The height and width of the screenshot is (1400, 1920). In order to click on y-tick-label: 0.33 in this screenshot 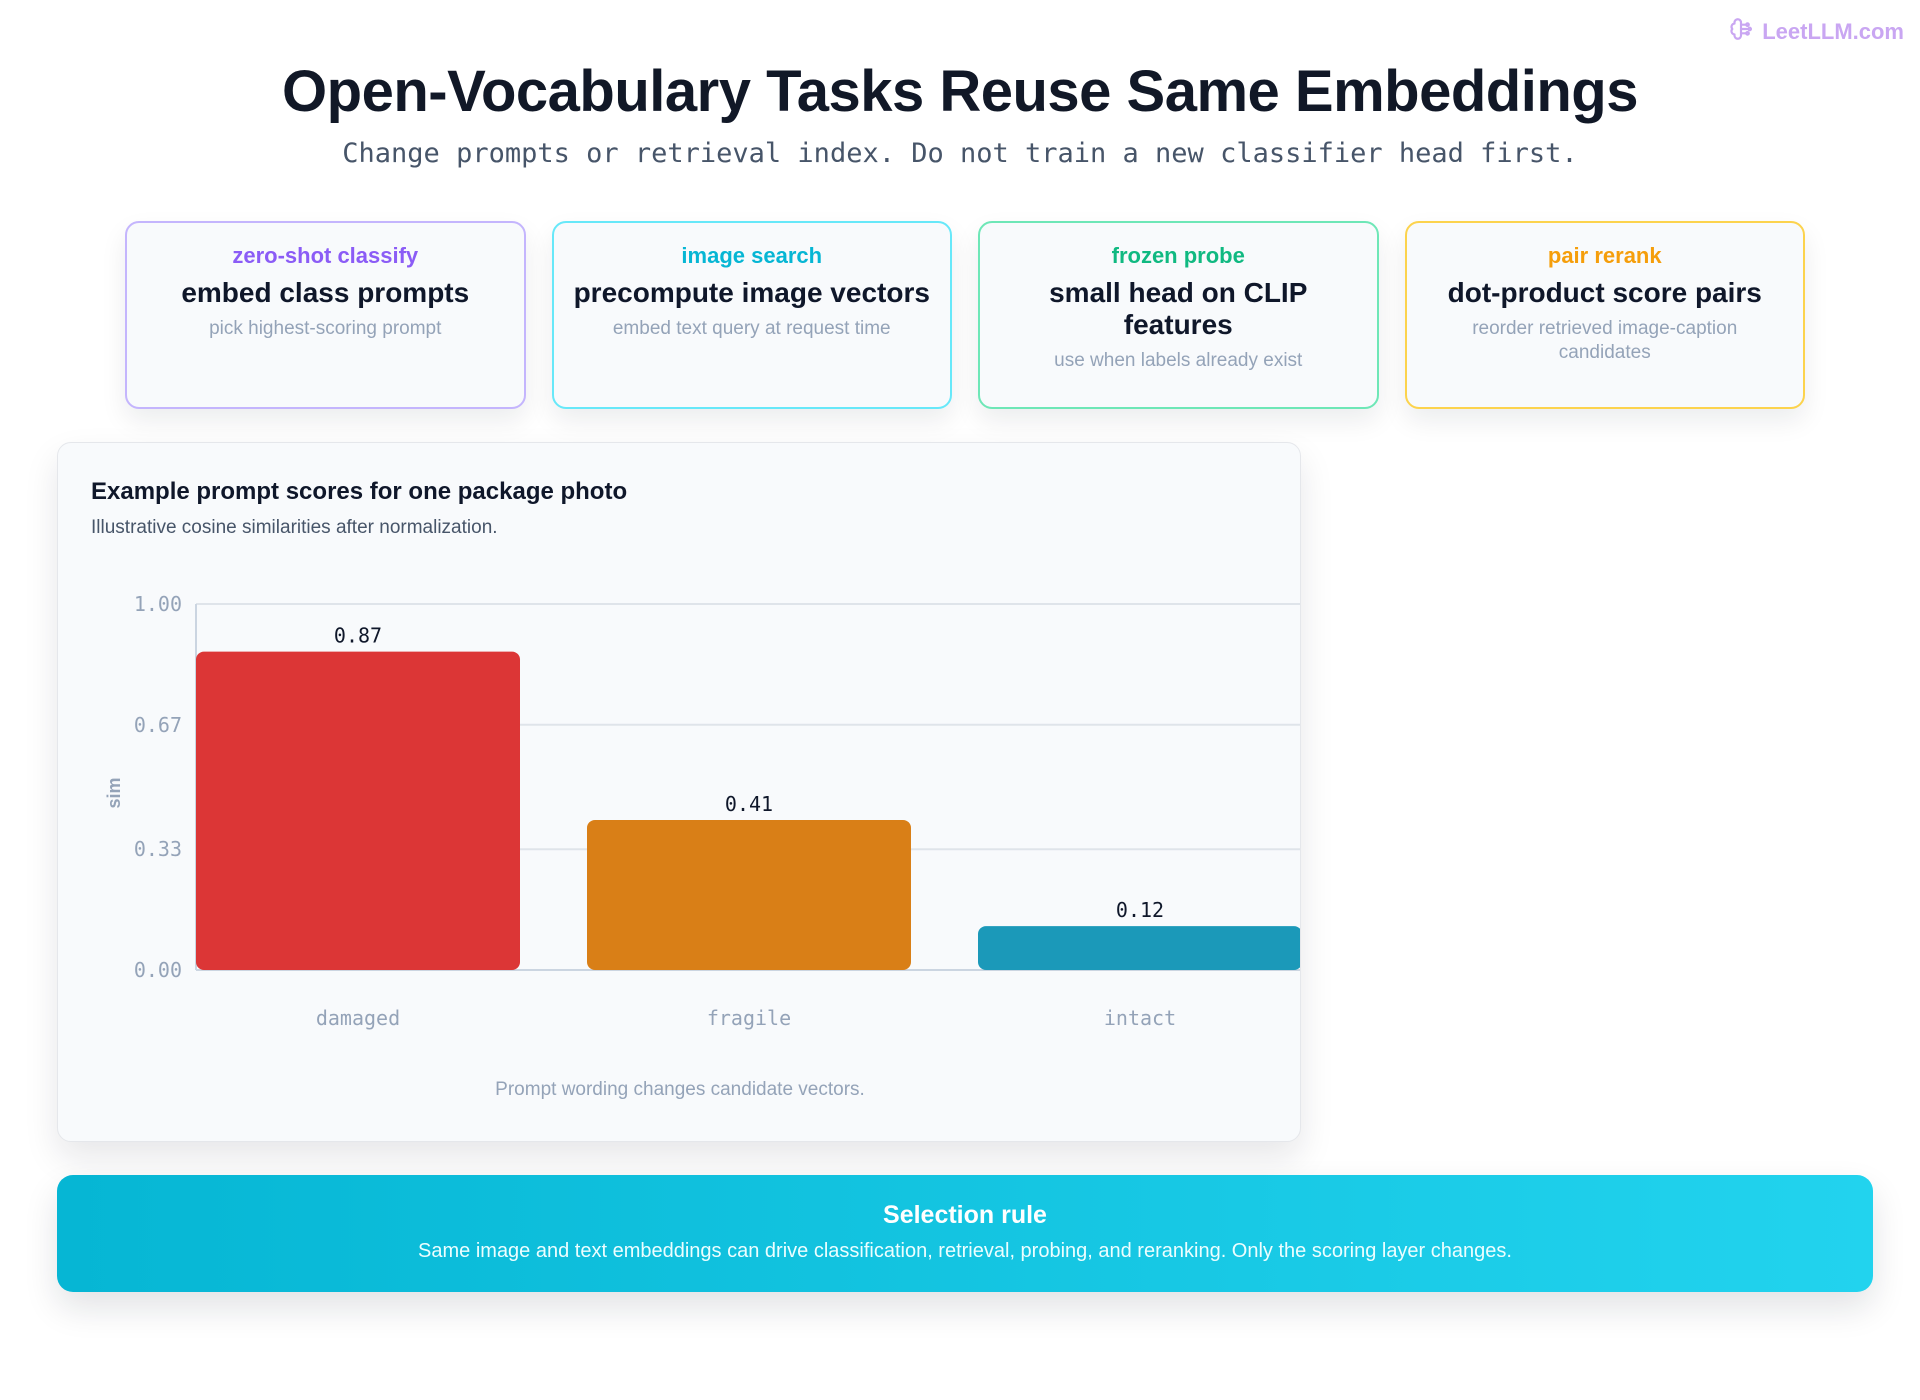, I will do `click(158, 849)`.